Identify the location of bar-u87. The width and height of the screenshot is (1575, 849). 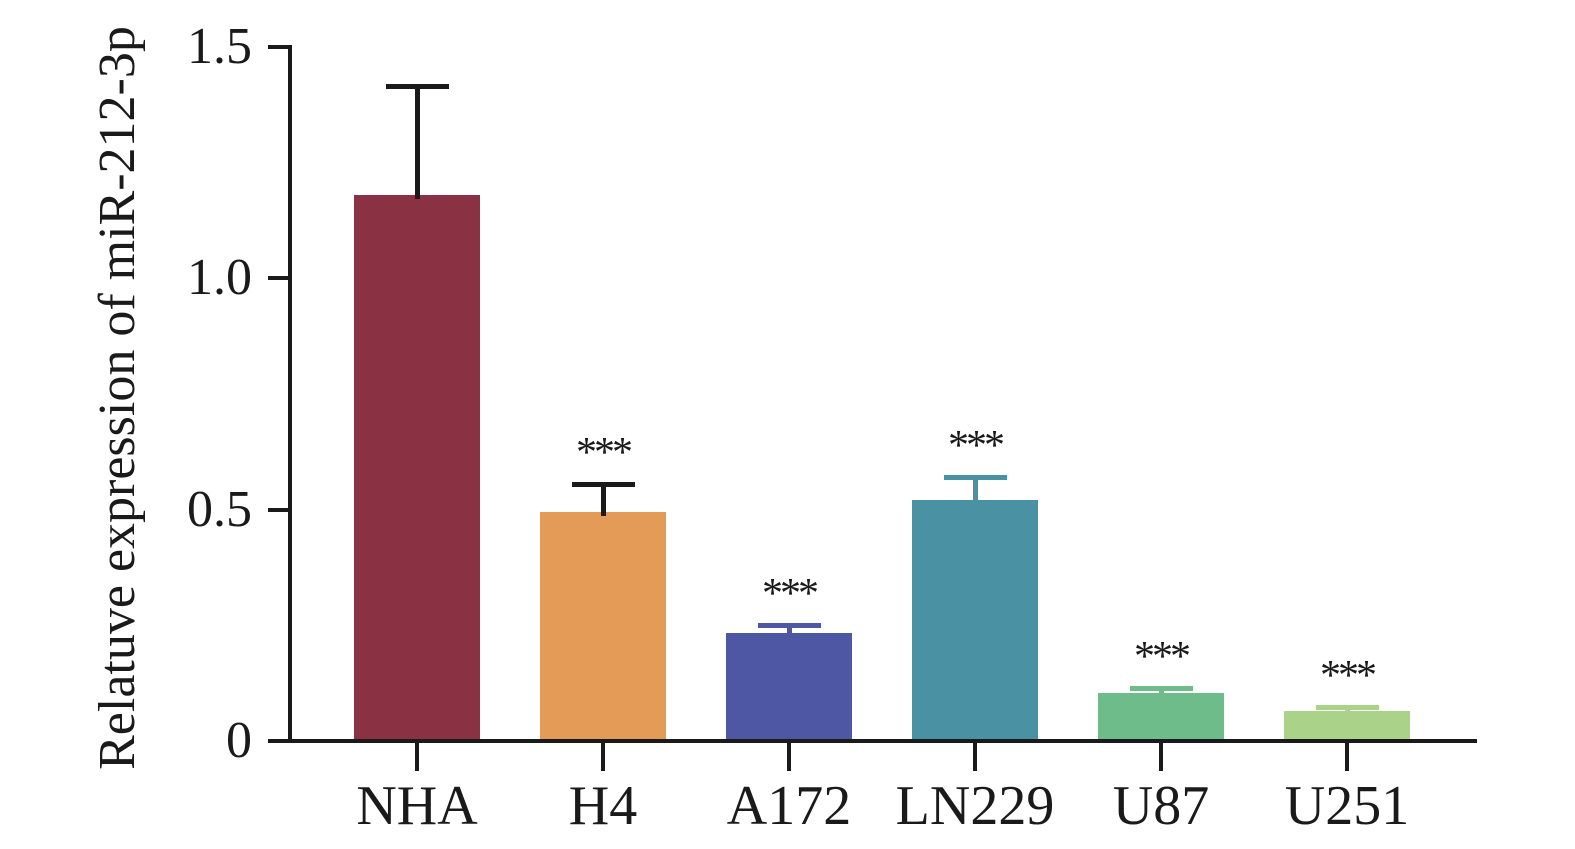
(1161, 718).